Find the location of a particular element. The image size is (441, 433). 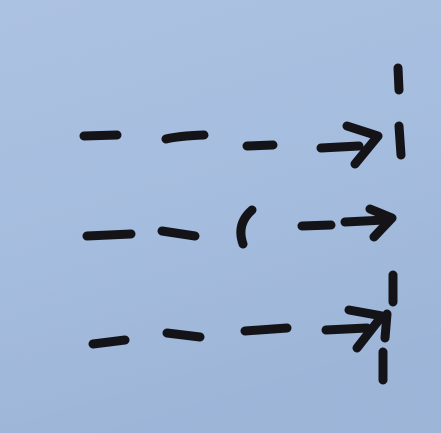

barrier-top is located at coordinates (399, 111).